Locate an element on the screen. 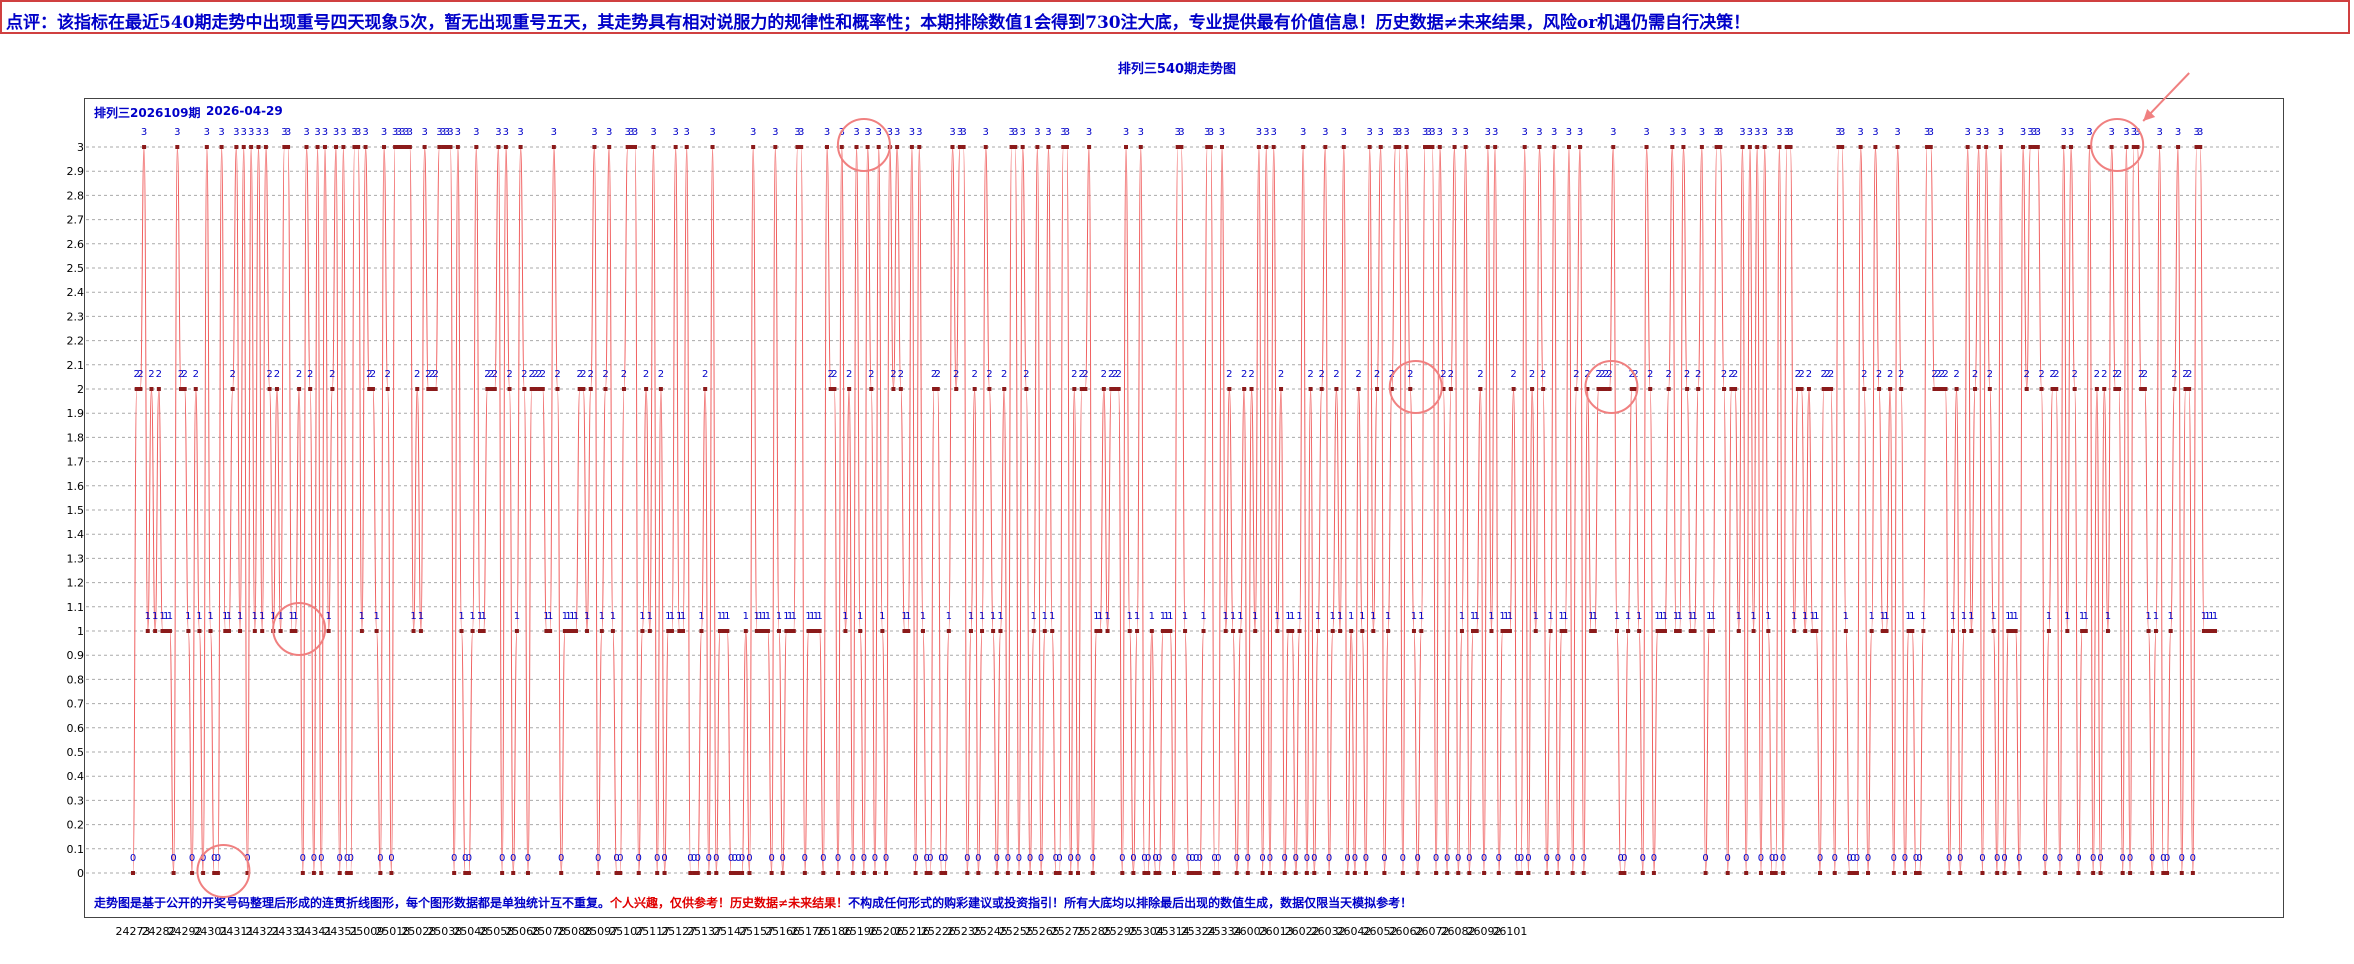 The height and width of the screenshot is (964, 2354). x-tick-label: 25245 is located at coordinates (990, 931).